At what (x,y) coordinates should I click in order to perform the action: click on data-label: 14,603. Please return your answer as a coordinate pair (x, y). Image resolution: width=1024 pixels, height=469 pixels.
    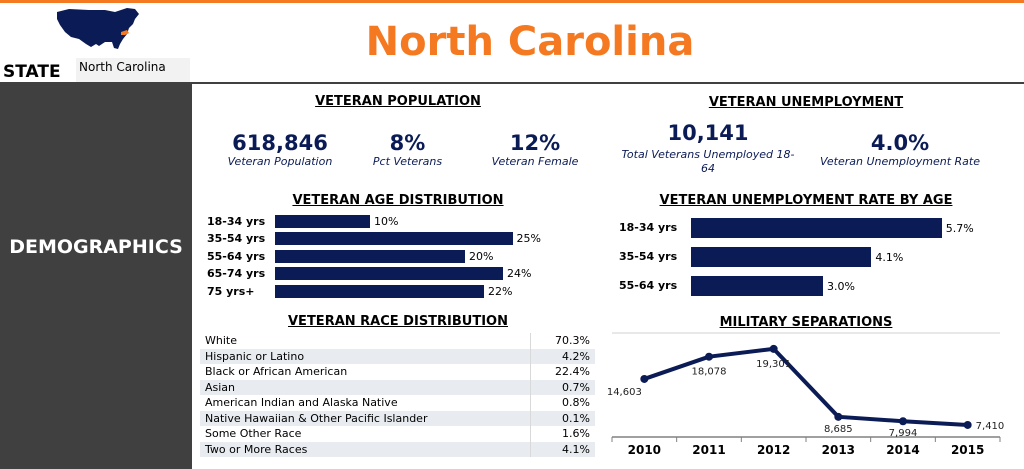
    Looking at the image, I should click on (624, 392).